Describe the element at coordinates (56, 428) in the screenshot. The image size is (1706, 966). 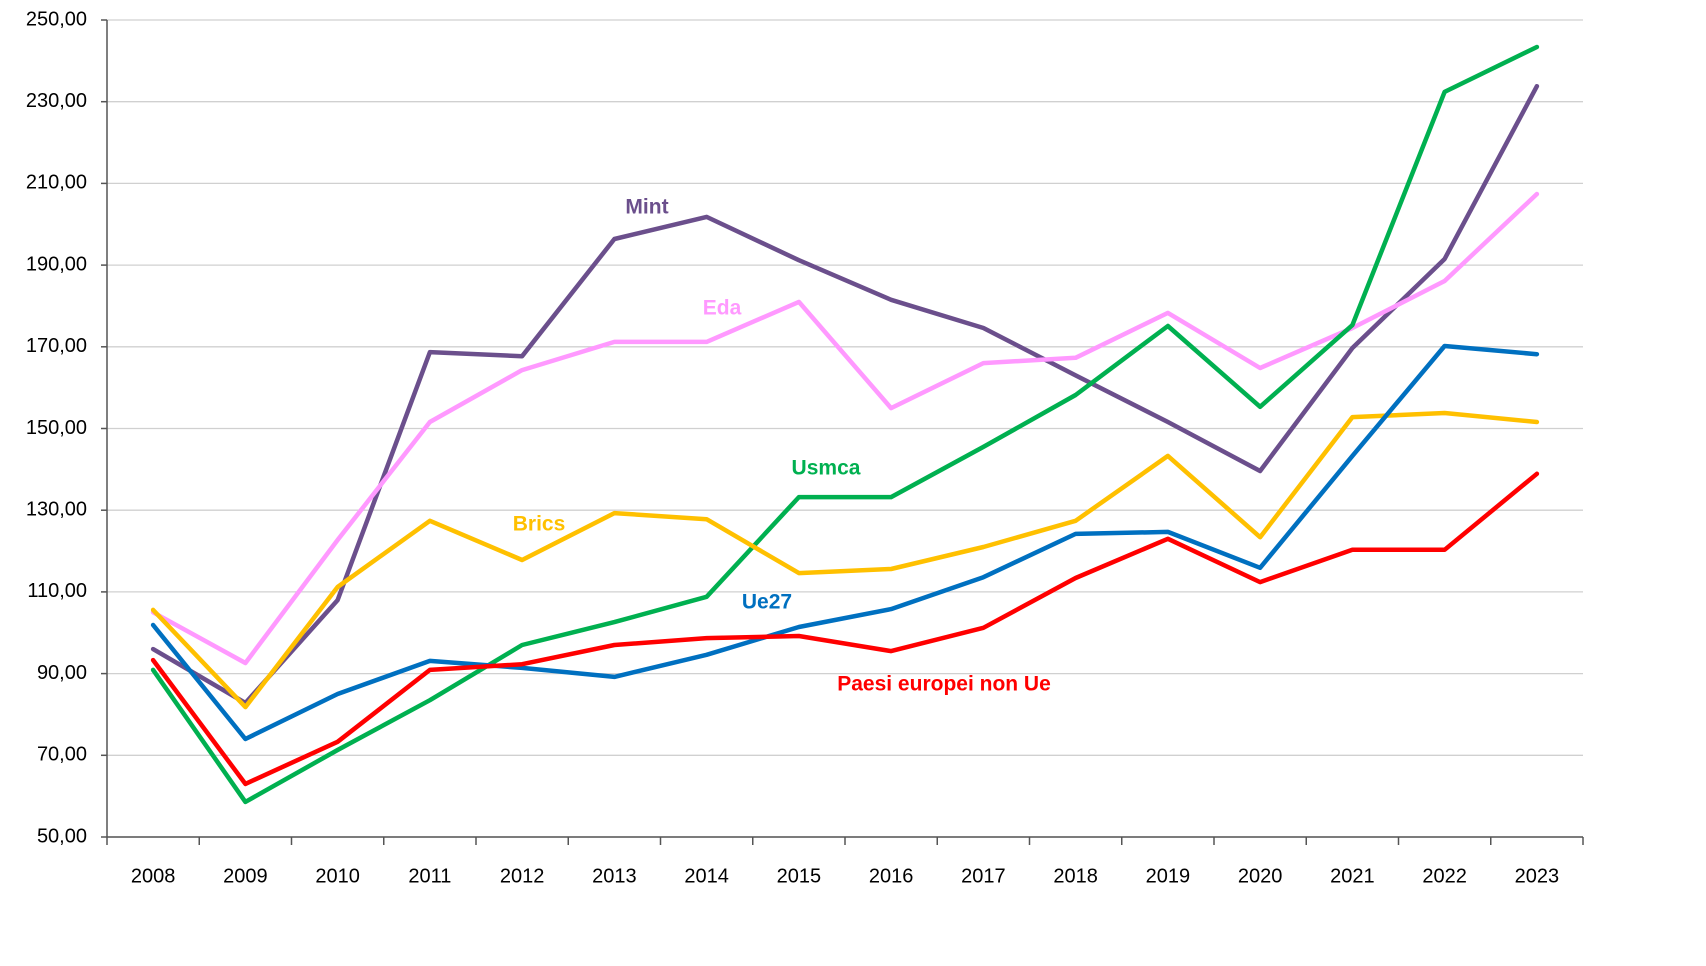
I see `y-tick-label: 150,00` at that location.